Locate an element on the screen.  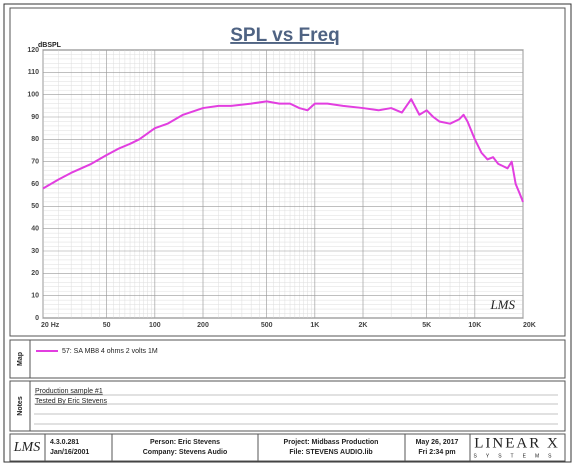
y-tick-label: 0 is located at coordinates (37, 318).